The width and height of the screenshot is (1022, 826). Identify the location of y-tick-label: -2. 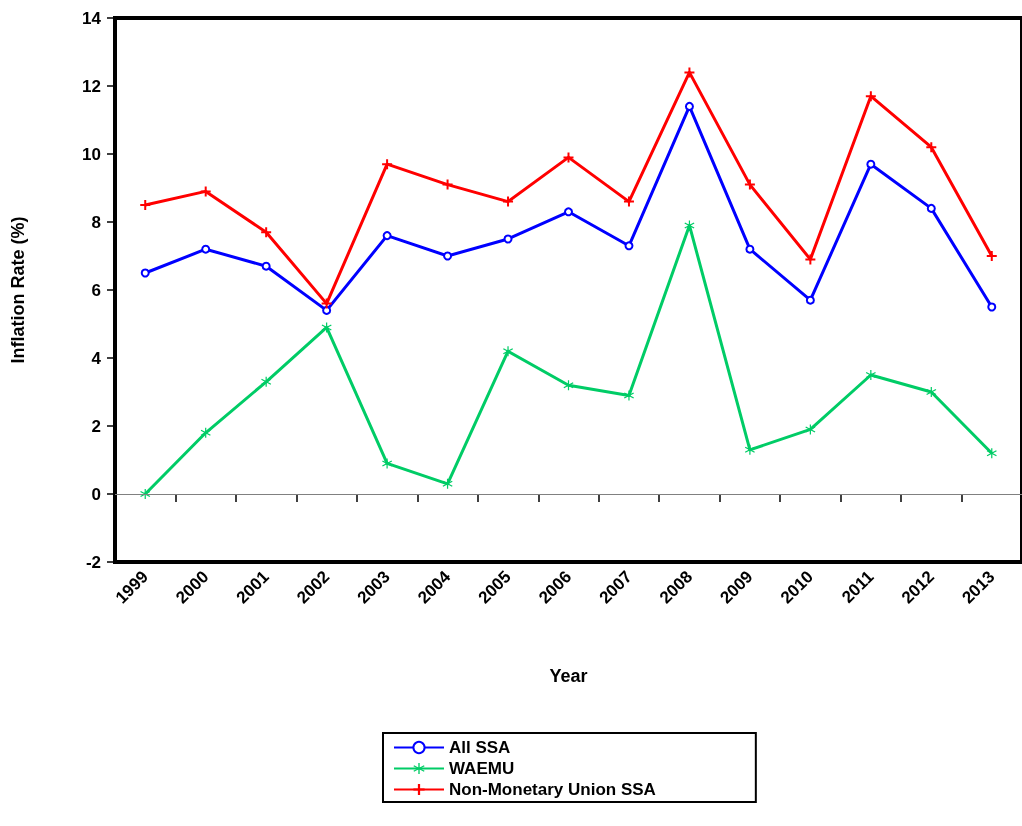
(93, 562).